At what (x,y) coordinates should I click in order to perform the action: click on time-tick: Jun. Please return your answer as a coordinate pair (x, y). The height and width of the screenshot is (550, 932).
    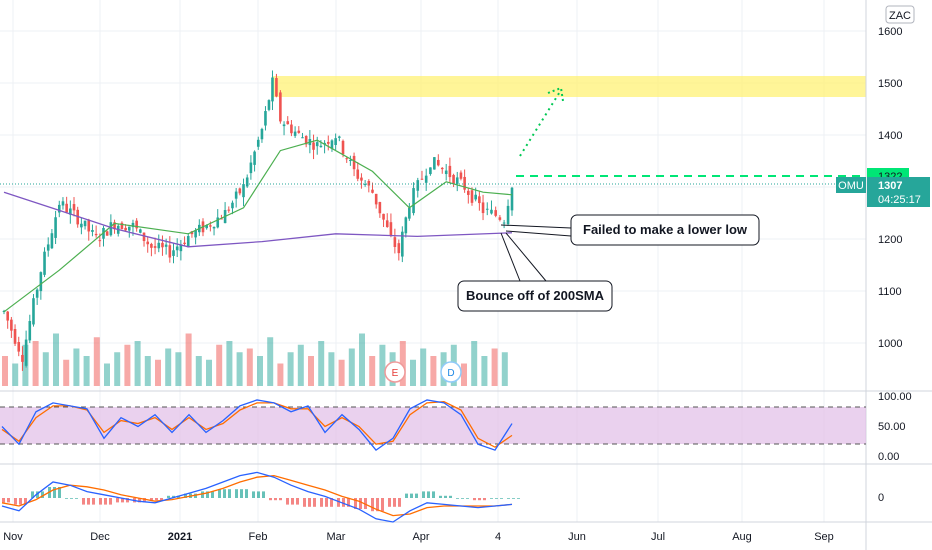
    Looking at the image, I should click on (577, 537).